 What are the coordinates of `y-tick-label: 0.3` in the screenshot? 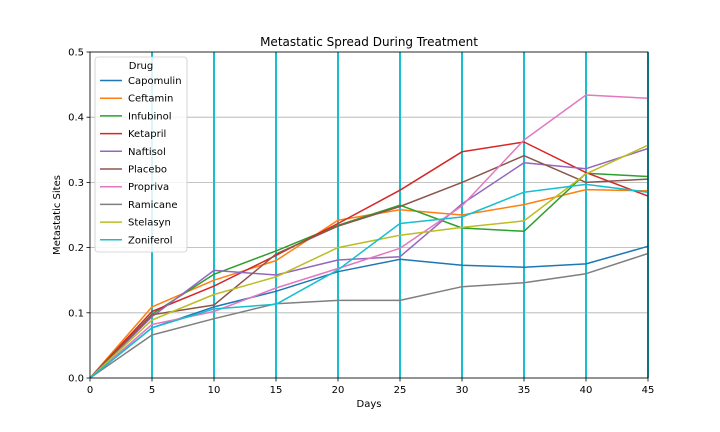 It's located at (76, 183).